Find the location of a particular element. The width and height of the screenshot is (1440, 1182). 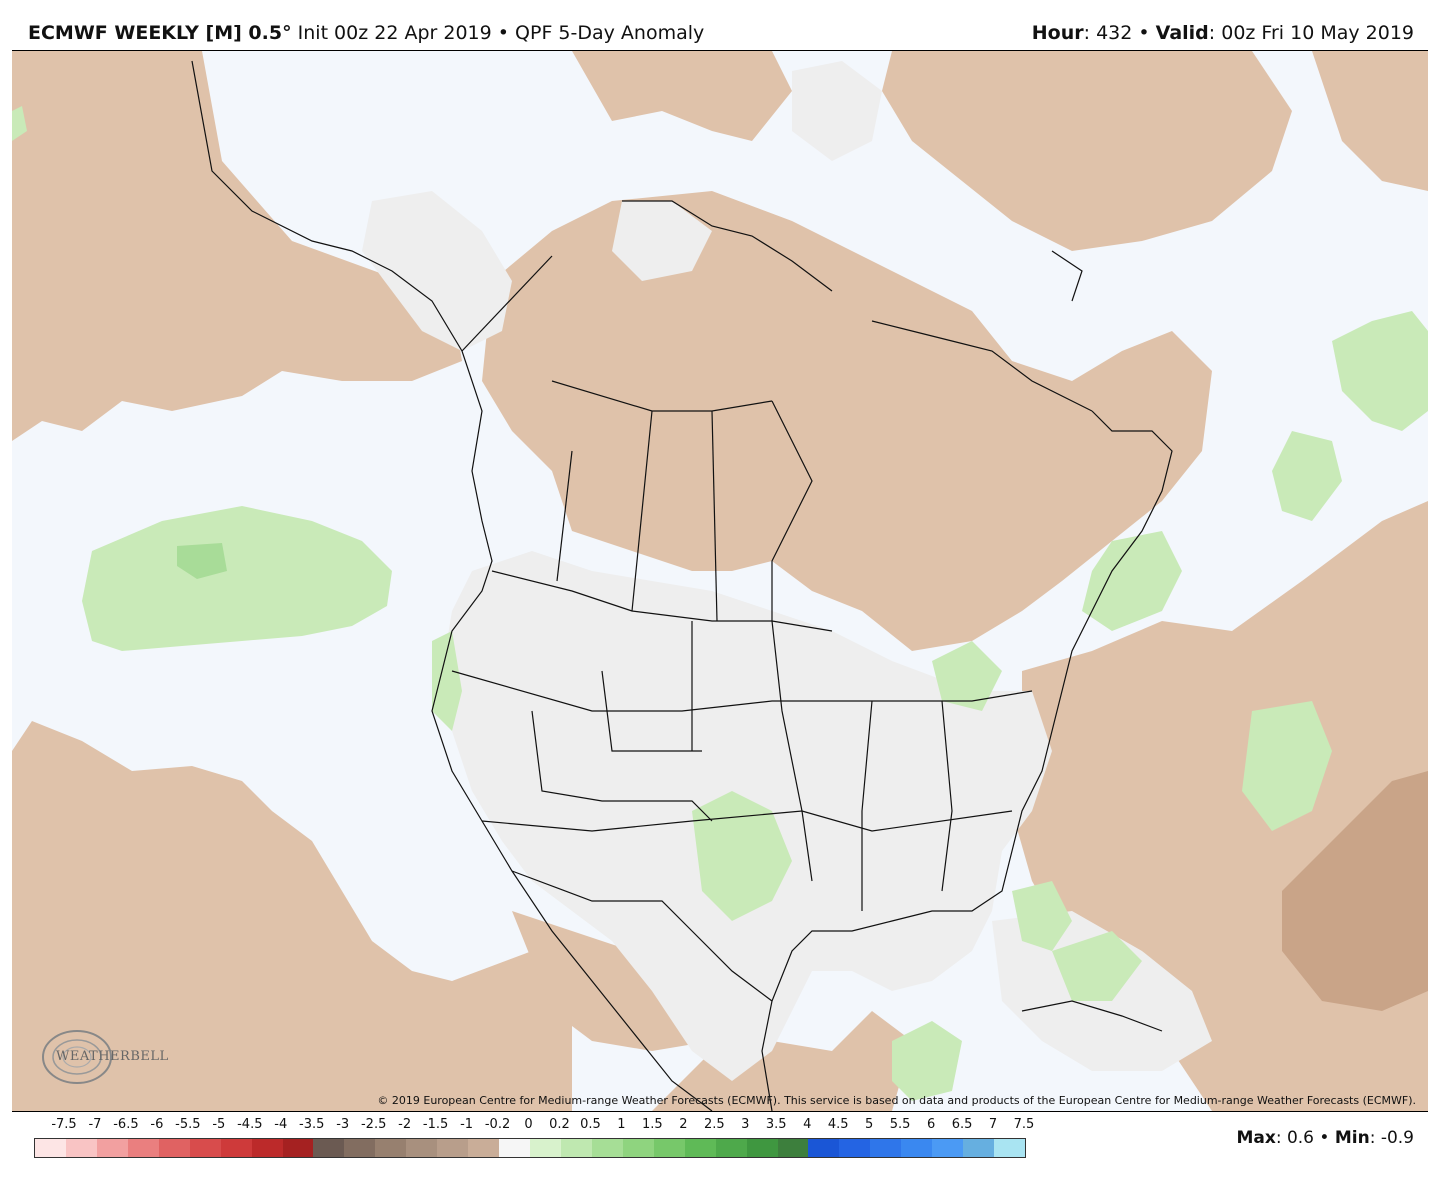

model-name: ECMWF WEEKLY [M] 0.5 is located at coordinates (155, 33).